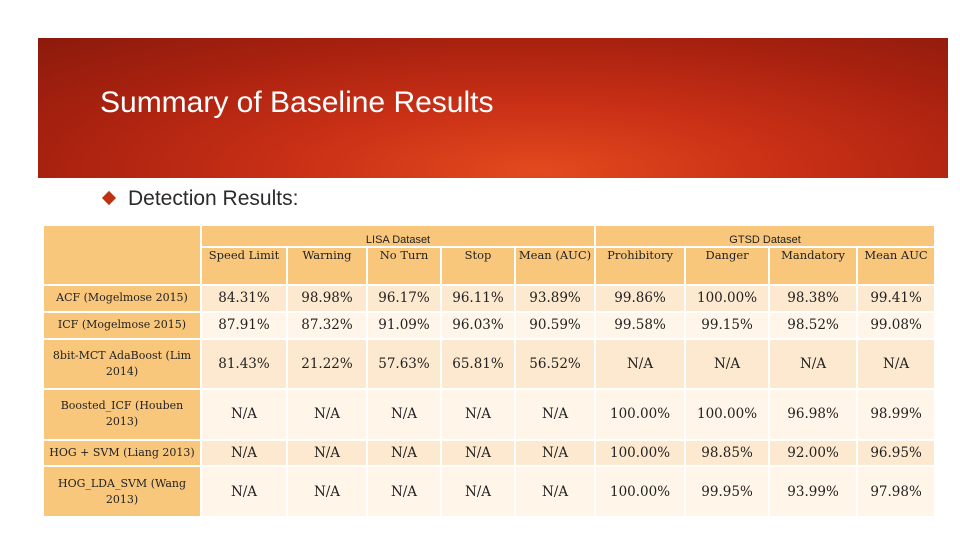  I want to click on table-cell: 98.99%, so click(896, 414).